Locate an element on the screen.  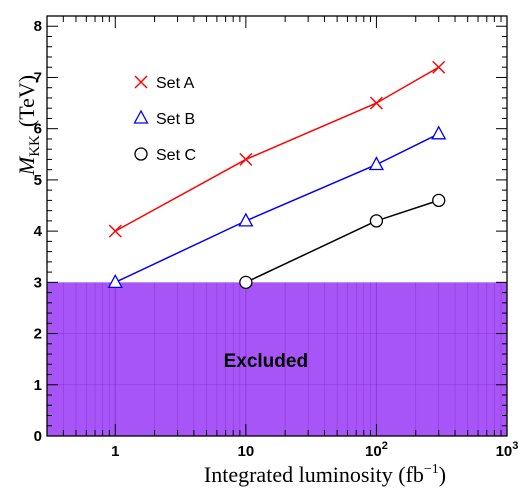
y-tick-label: 5 is located at coordinates (38, 180).